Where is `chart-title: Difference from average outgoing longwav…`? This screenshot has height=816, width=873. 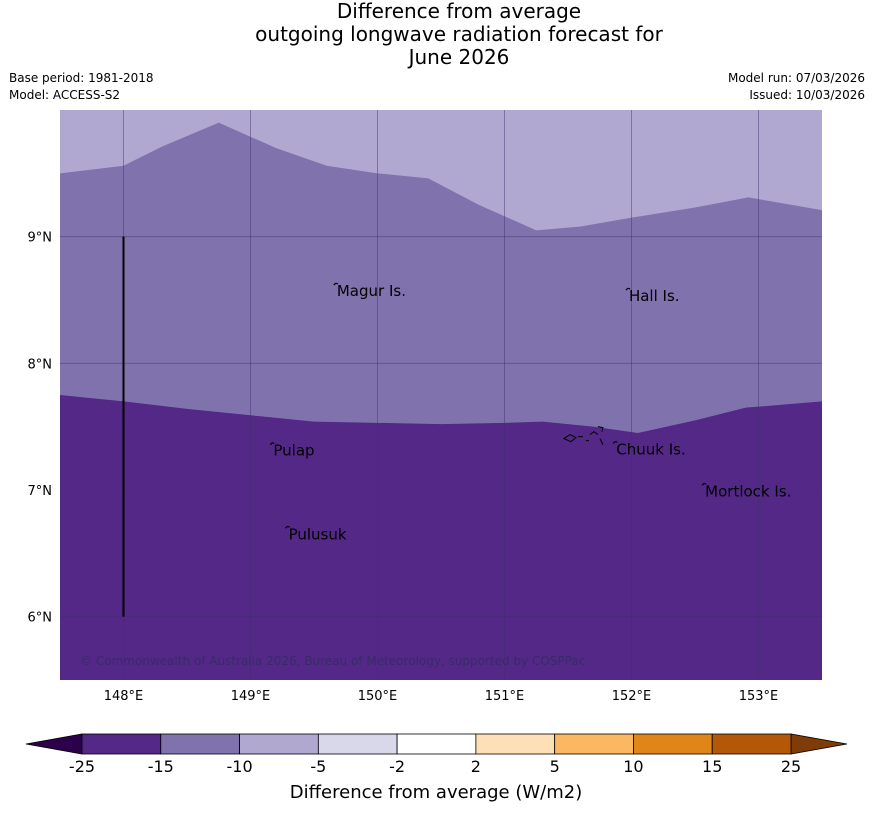
chart-title: Difference from average outgoing longwav… is located at coordinates (436, 34).